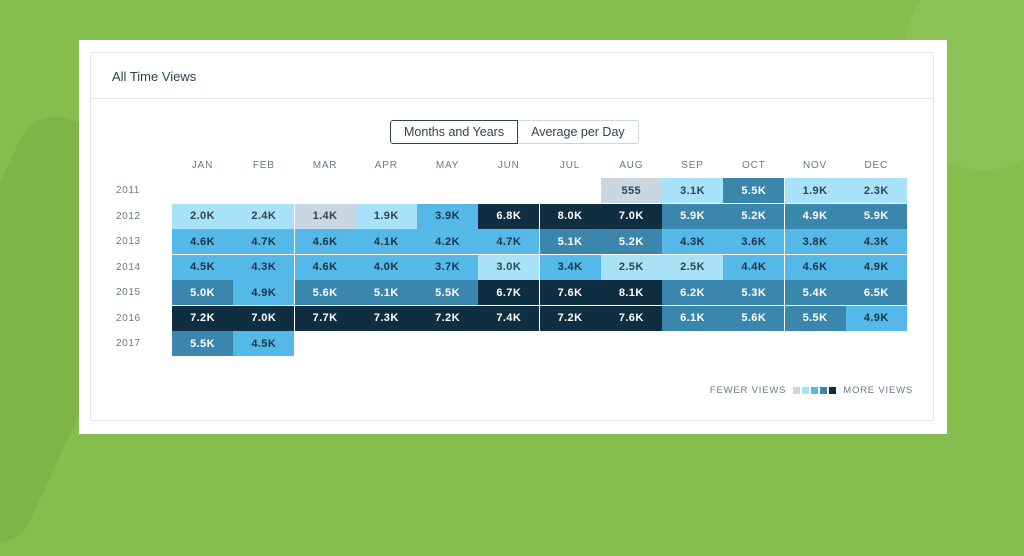  I want to click on heatmap-cell-2014-oct: 4.4K, so click(754, 267).